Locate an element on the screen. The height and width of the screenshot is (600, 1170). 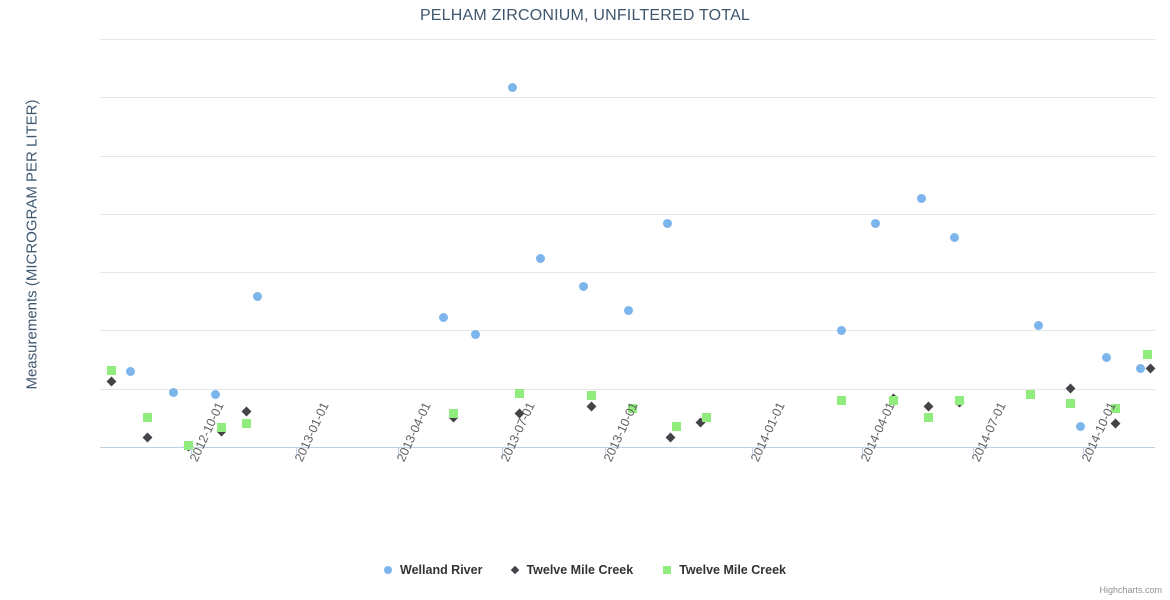
chart-title: PELHAM ZIRCONIUM, UNFILTERED TOTAL is located at coordinates (585, 15).